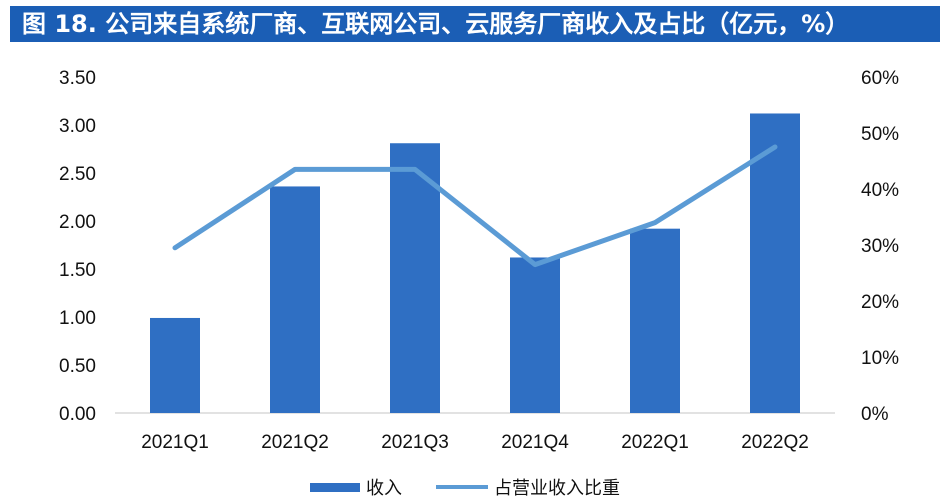  Describe the element at coordinates (295, 442) in the screenshot. I see `category-label: 2021Q2` at that location.